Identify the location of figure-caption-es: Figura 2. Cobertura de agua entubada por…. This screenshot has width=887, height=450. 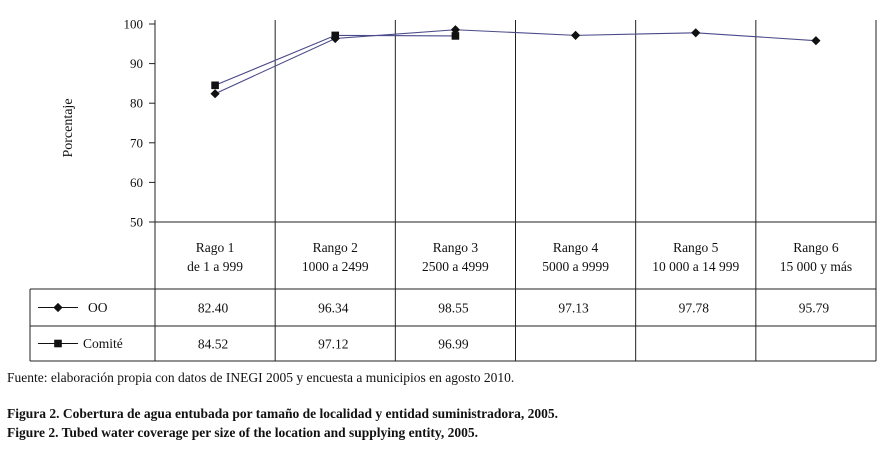
(283, 413).